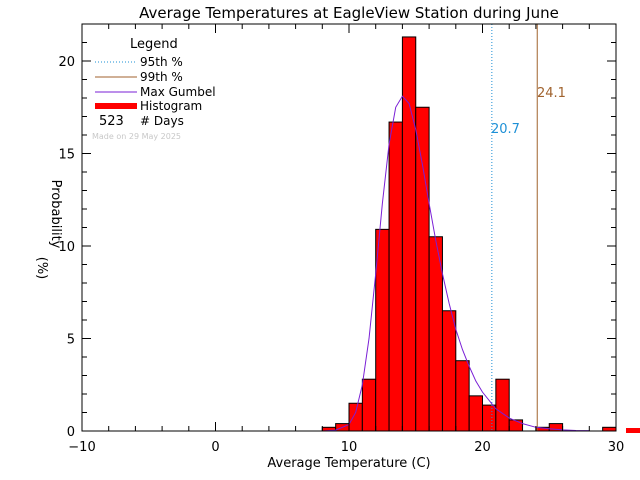 The width and height of the screenshot is (640, 480). Describe the element at coordinates (66, 155) in the screenshot. I see `y-tick-label: 15` at that location.